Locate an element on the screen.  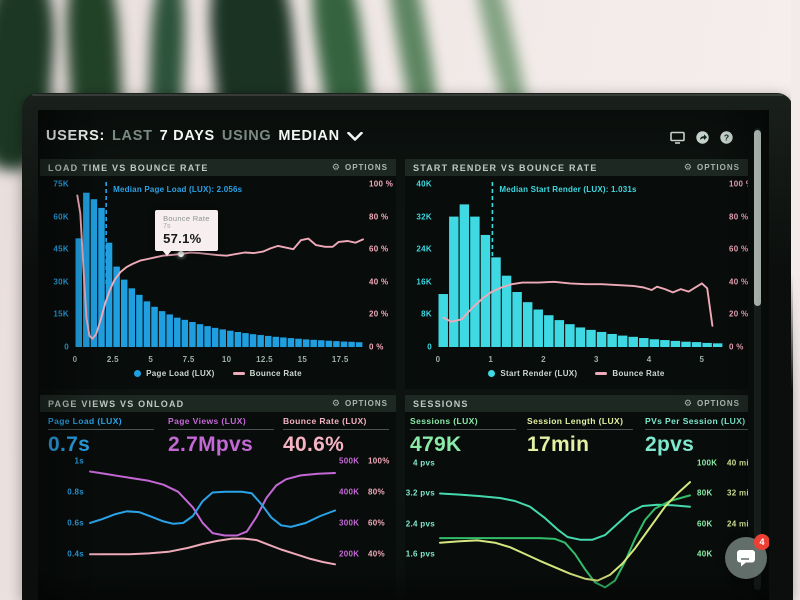
panel-header: START RENDER VS BOUNCE RATE ⚙ OPTIONS is located at coordinates (576, 167).